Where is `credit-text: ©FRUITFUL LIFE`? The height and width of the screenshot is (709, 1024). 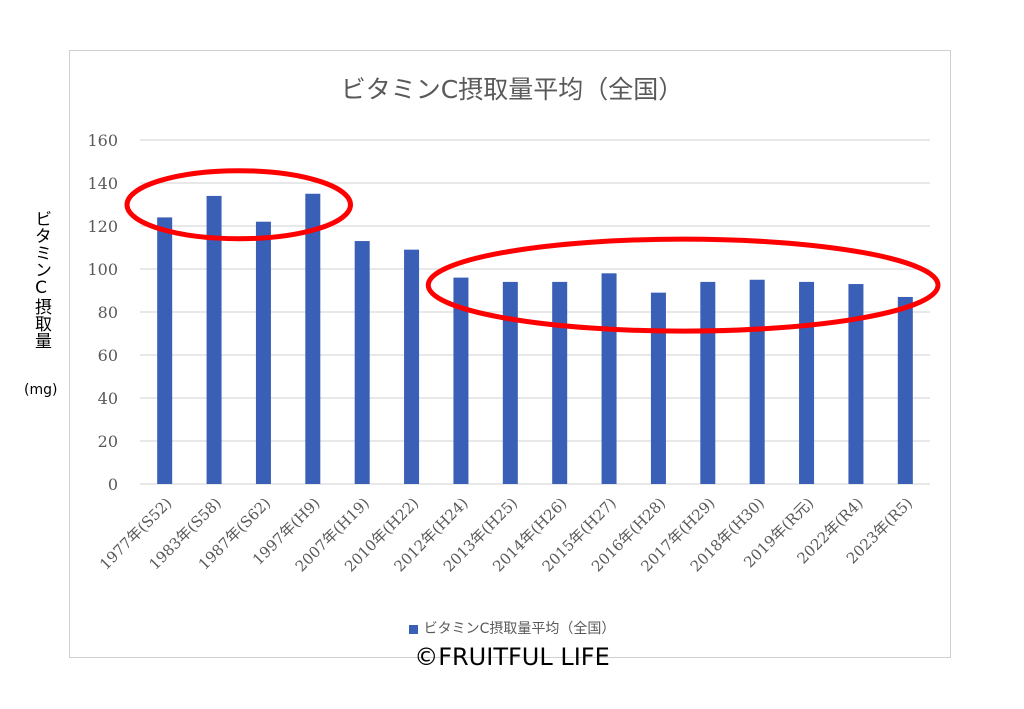
credit-text: ©FRUITFUL LIFE is located at coordinates (512, 657).